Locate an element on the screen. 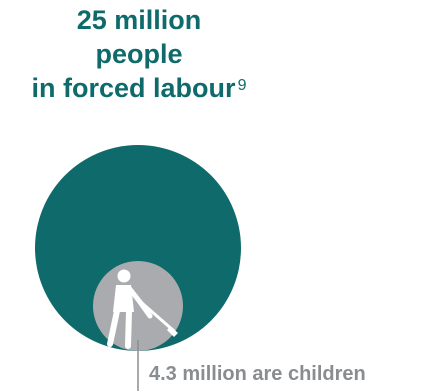 The height and width of the screenshot is (391, 447). headline-line-2: people is located at coordinates (139, 54).